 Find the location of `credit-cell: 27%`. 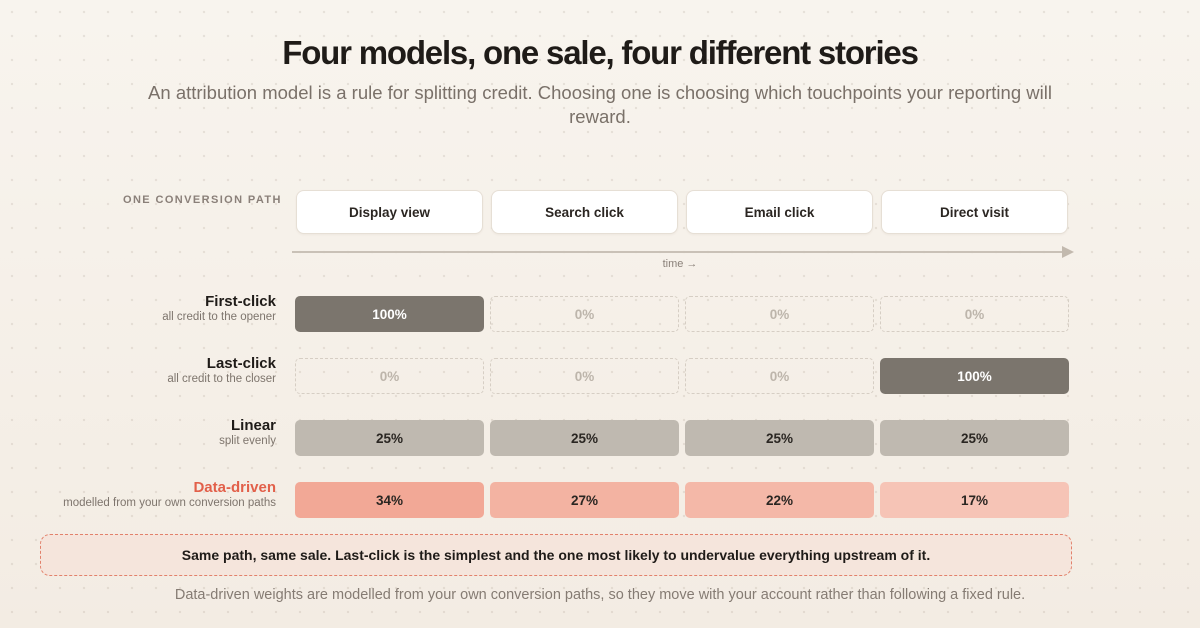

credit-cell: 27% is located at coordinates (584, 500).